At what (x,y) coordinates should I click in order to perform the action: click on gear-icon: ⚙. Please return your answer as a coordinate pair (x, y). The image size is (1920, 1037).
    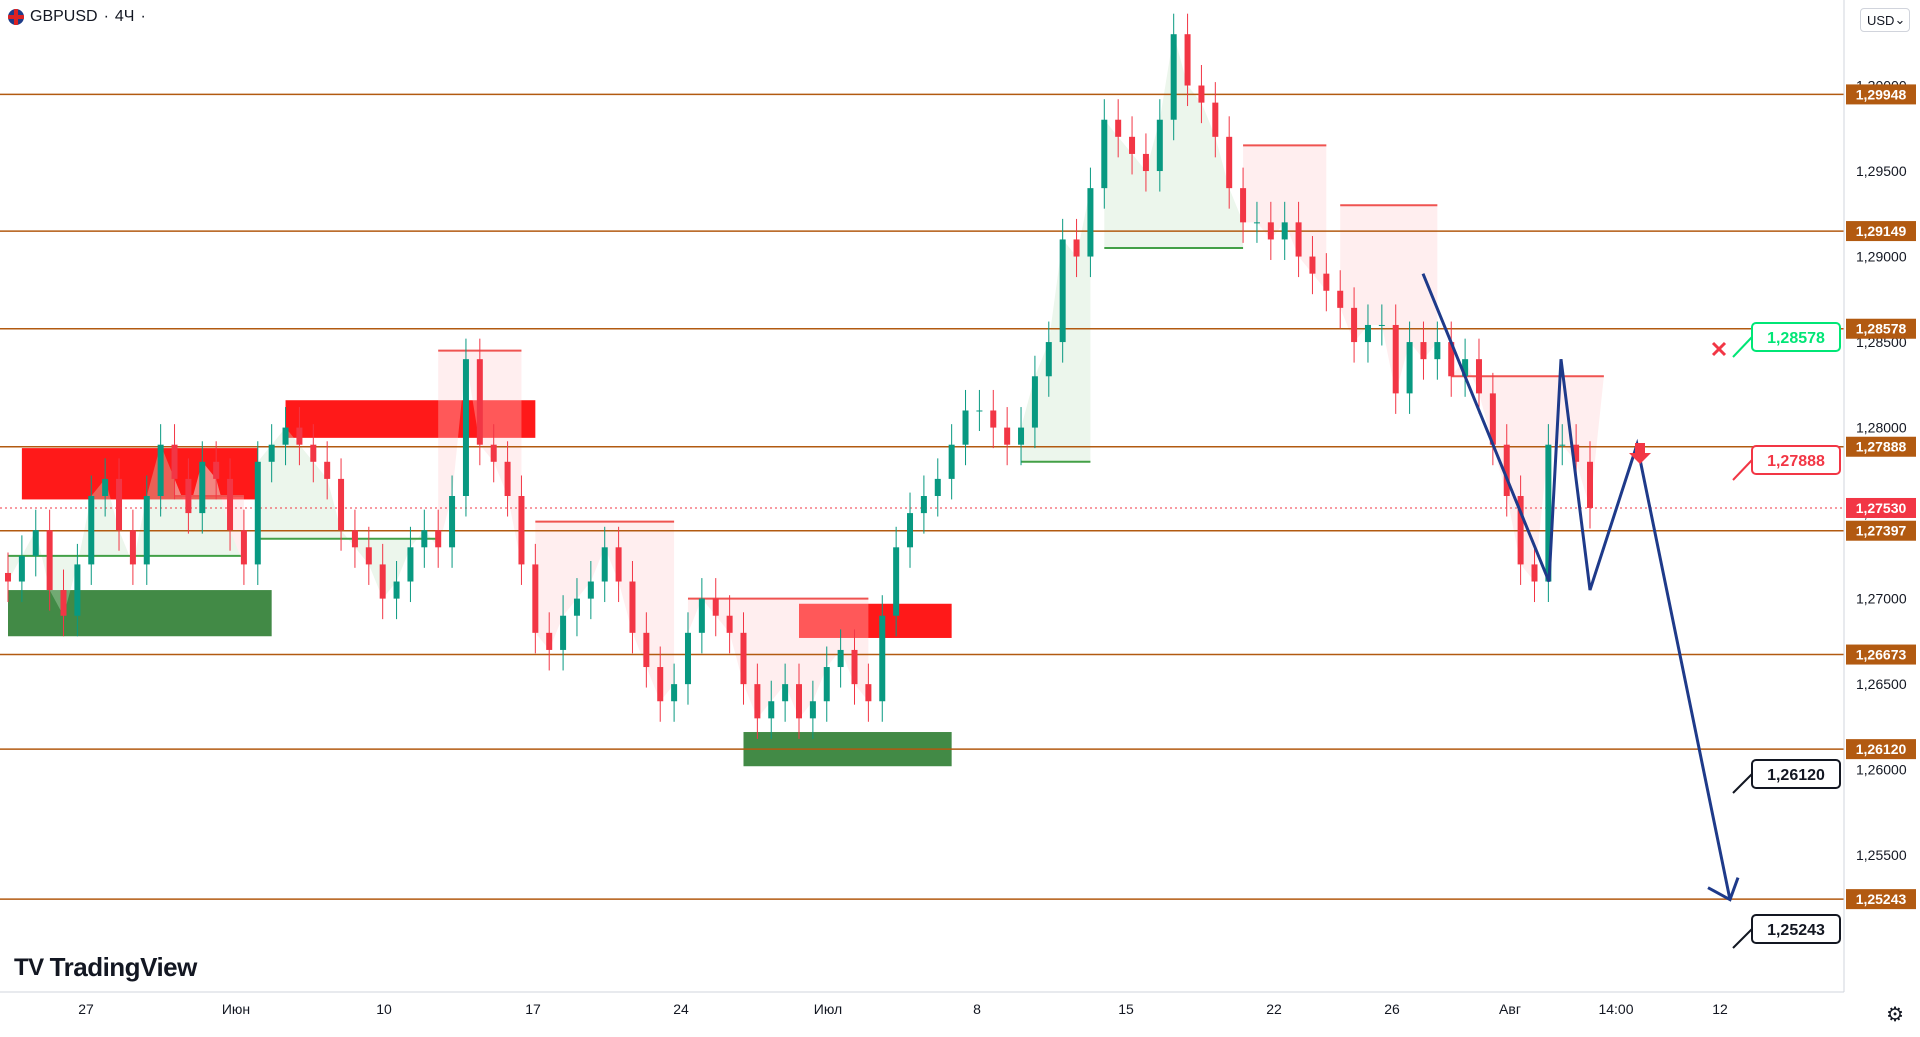
    Looking at the image, I should click on (1895, 1015).